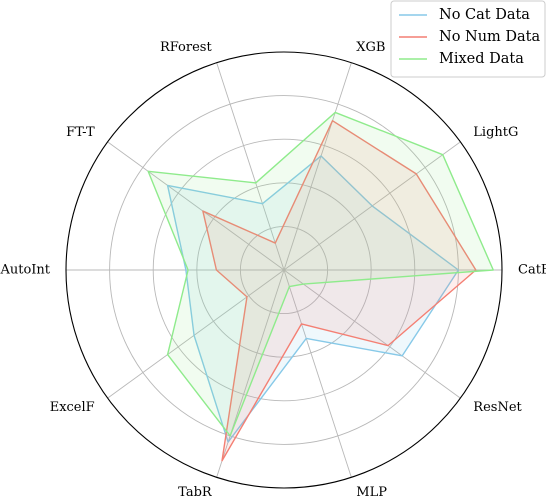 This screenshot has width=546, height=500. Describe the element at coordinates (80, 132) in the screenshot. I see `axis-label: FT-T` at that location.